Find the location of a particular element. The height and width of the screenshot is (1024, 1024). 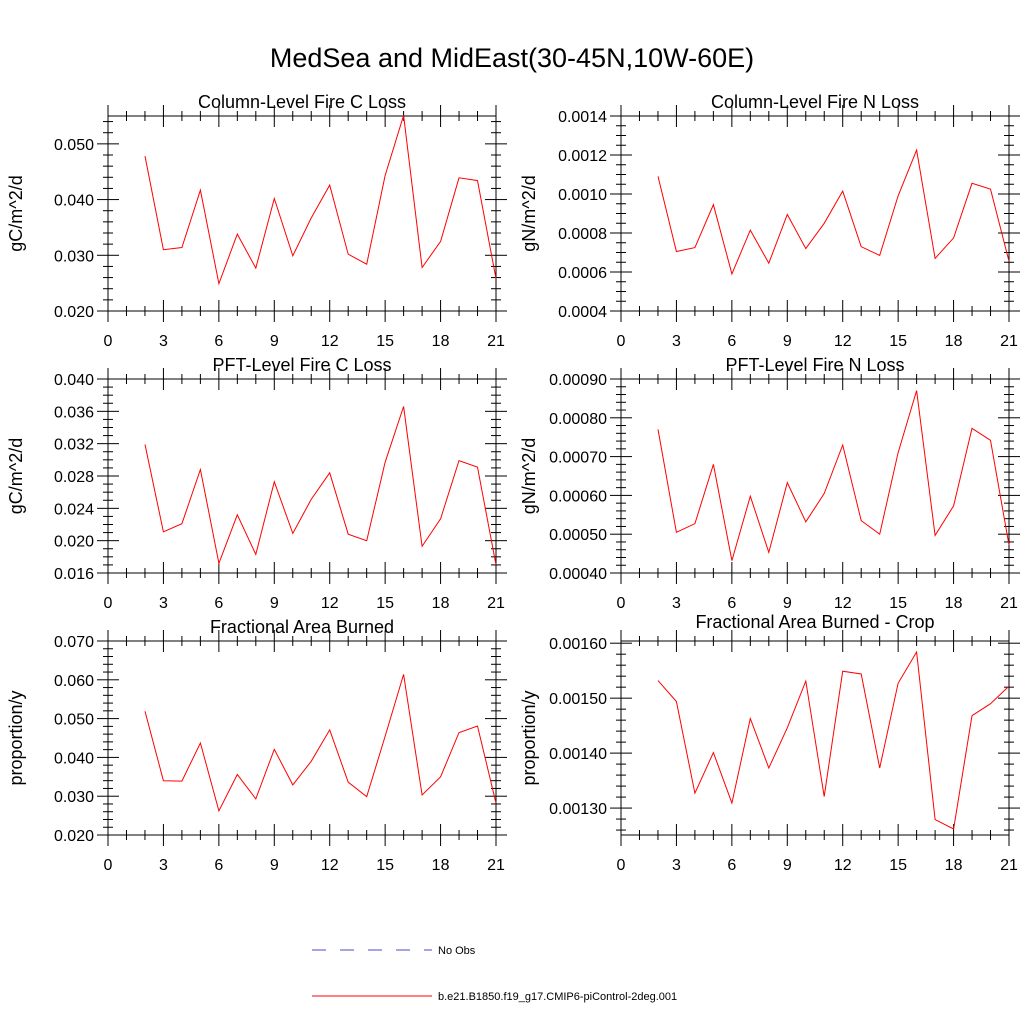

y-axis-label: gN/m^2/d is located at coordinates (529, 213).